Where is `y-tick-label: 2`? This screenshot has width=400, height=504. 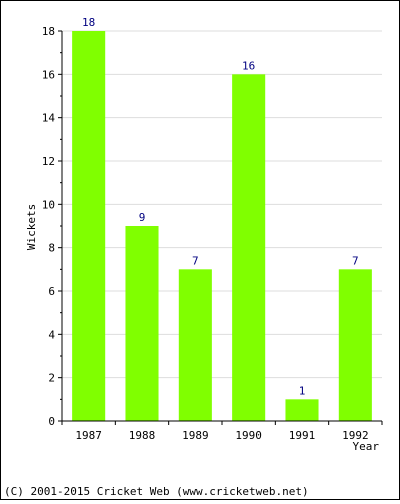 y-tick-label: 2 is located at coordinates (51, 378).